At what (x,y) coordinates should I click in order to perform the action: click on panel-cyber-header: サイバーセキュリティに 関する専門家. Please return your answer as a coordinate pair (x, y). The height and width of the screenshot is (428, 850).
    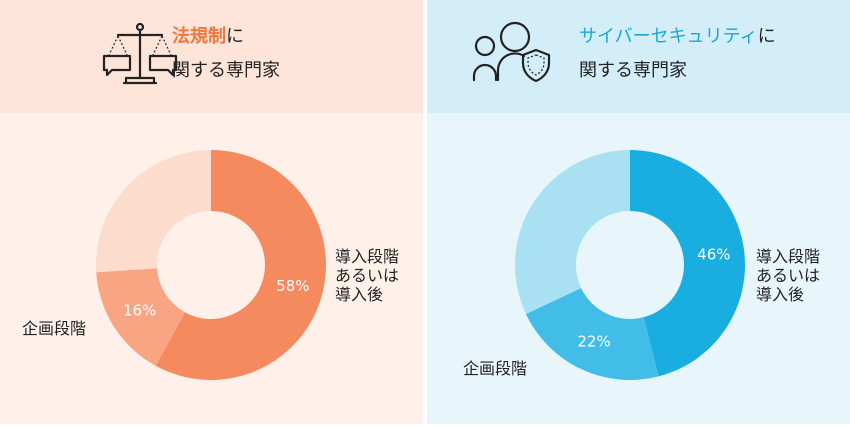
    Looking at the image, I should click on (638, 56).